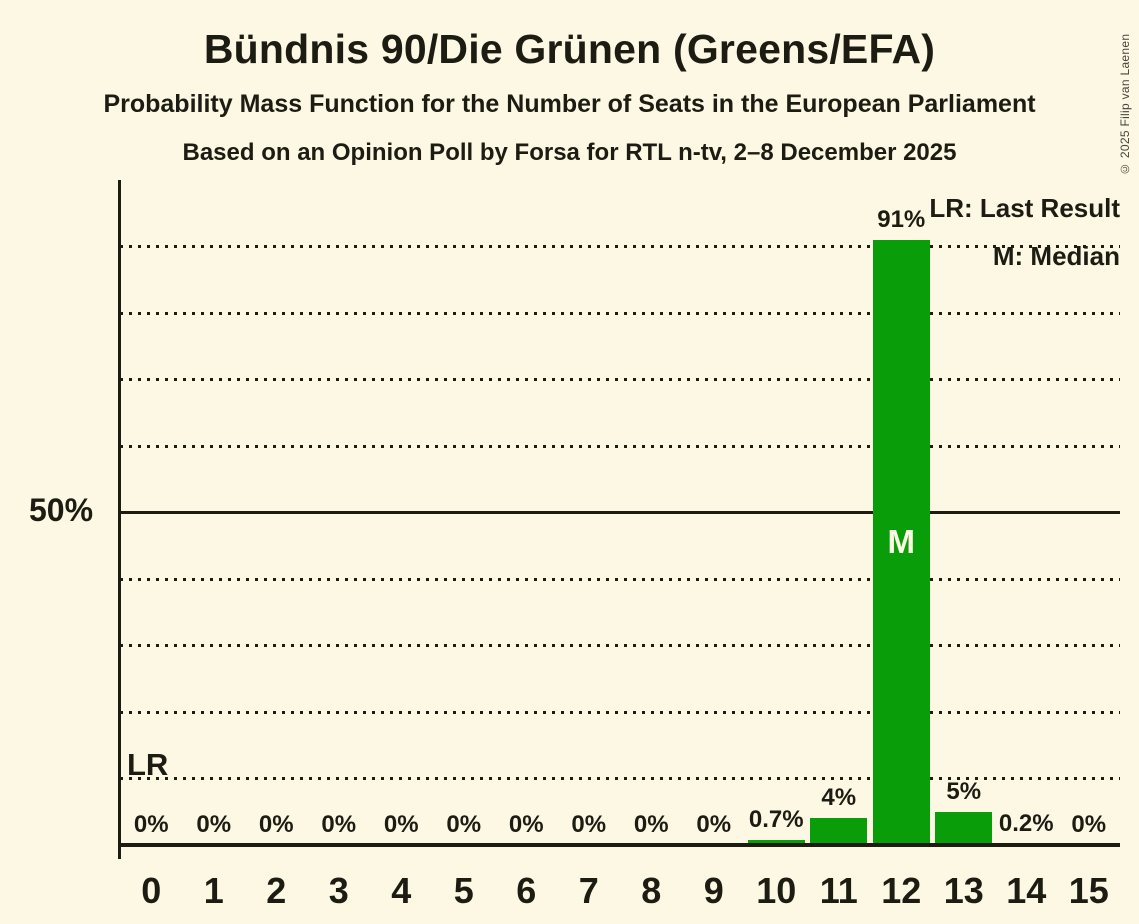 The image size is (1139, 924). I want to click on bar-value-label-seat-12: 91%, so click(901, 219).